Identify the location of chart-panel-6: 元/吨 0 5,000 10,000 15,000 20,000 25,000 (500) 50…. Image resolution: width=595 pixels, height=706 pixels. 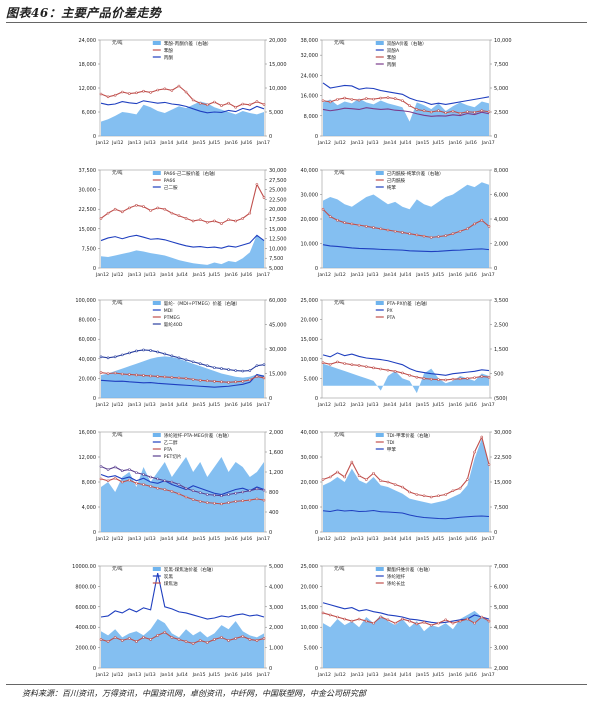
(405, 353).